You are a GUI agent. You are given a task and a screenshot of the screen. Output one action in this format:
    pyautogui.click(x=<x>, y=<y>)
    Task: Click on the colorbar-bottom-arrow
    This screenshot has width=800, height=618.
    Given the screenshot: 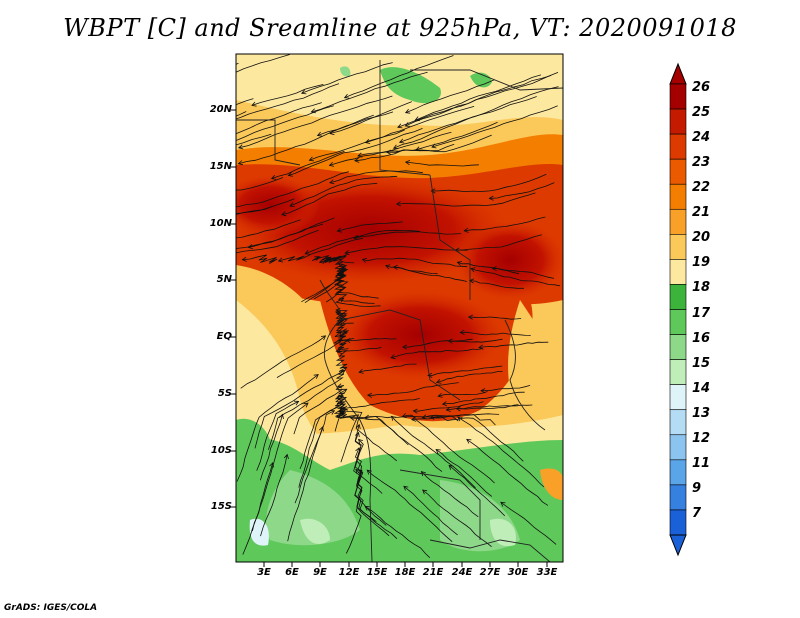 What is the action you would take?
    pyautogui.click(x=678, y=545)
    